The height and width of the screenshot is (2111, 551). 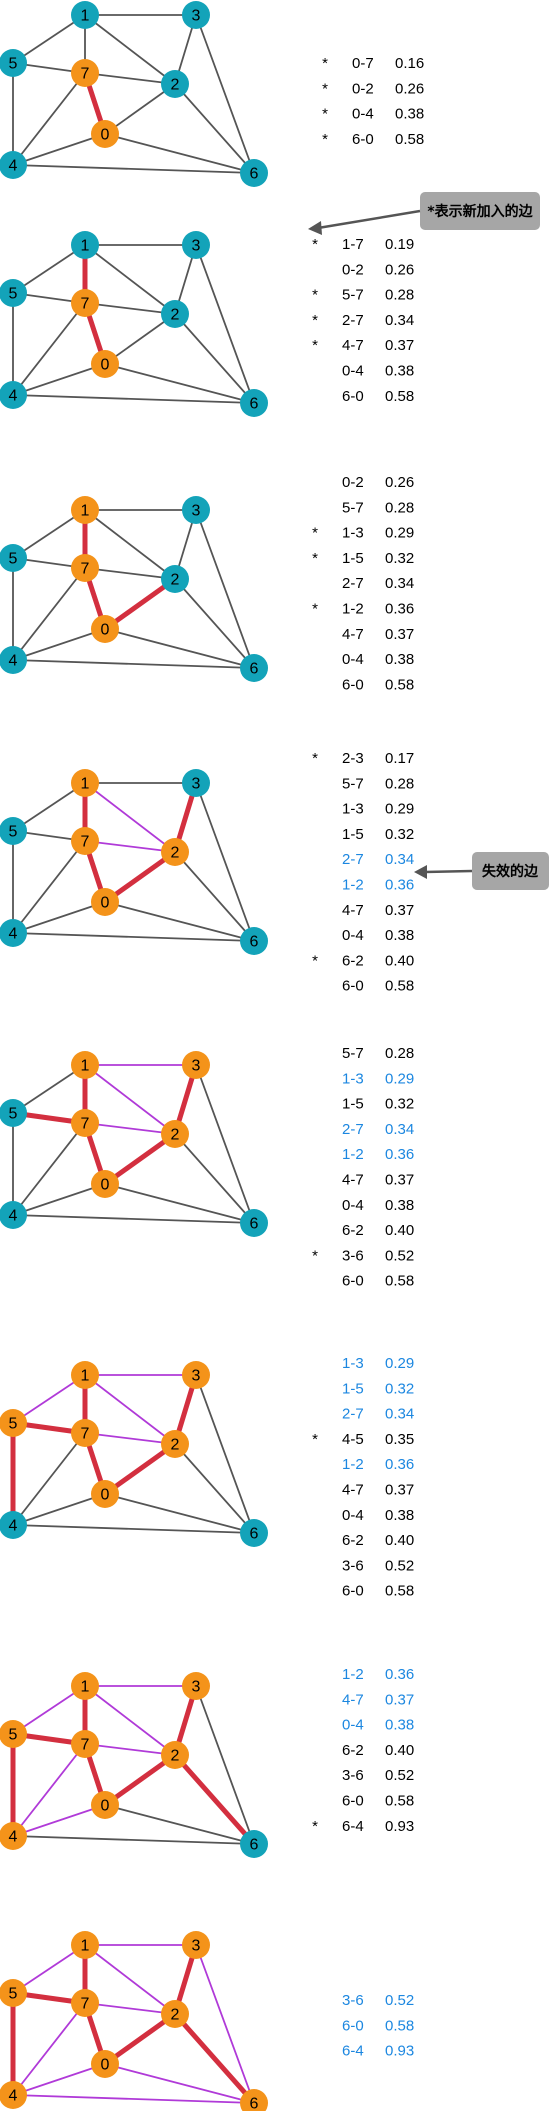 What do you see at coordinates (207, 2021) in the screenshot?
I see `step-8: 0 1 2 3 4 5 6 7 3-6 0.52 6-0 0.58 6-4 0.93` at bounding box center [207, 2021].